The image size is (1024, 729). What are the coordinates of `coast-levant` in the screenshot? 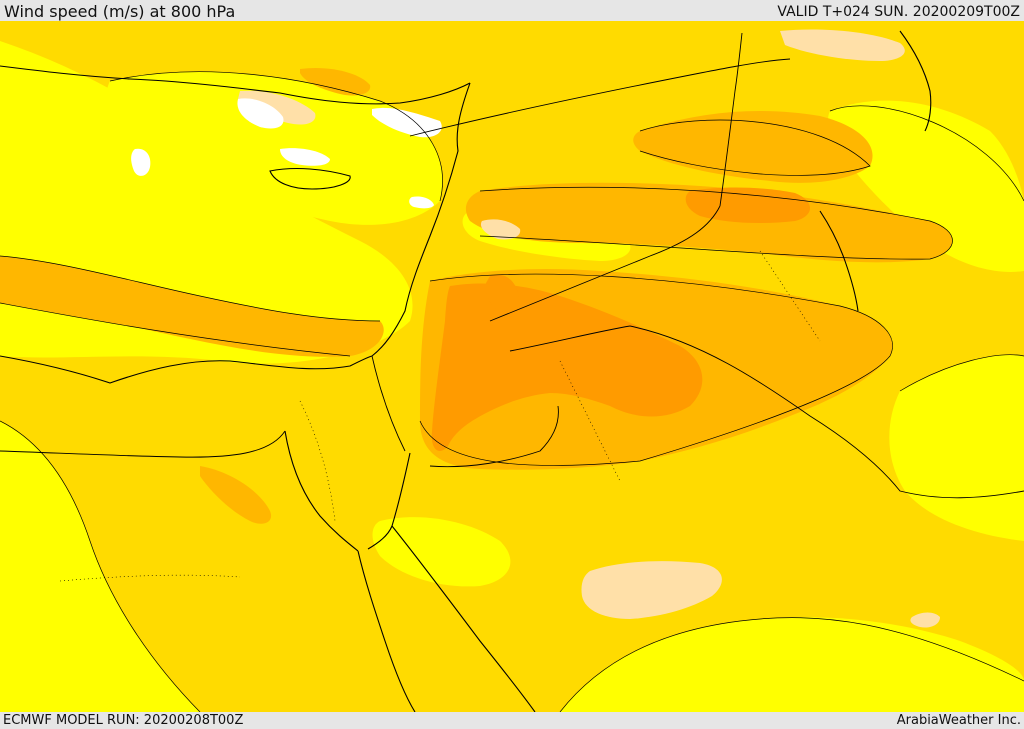 It's located at (421, 219).